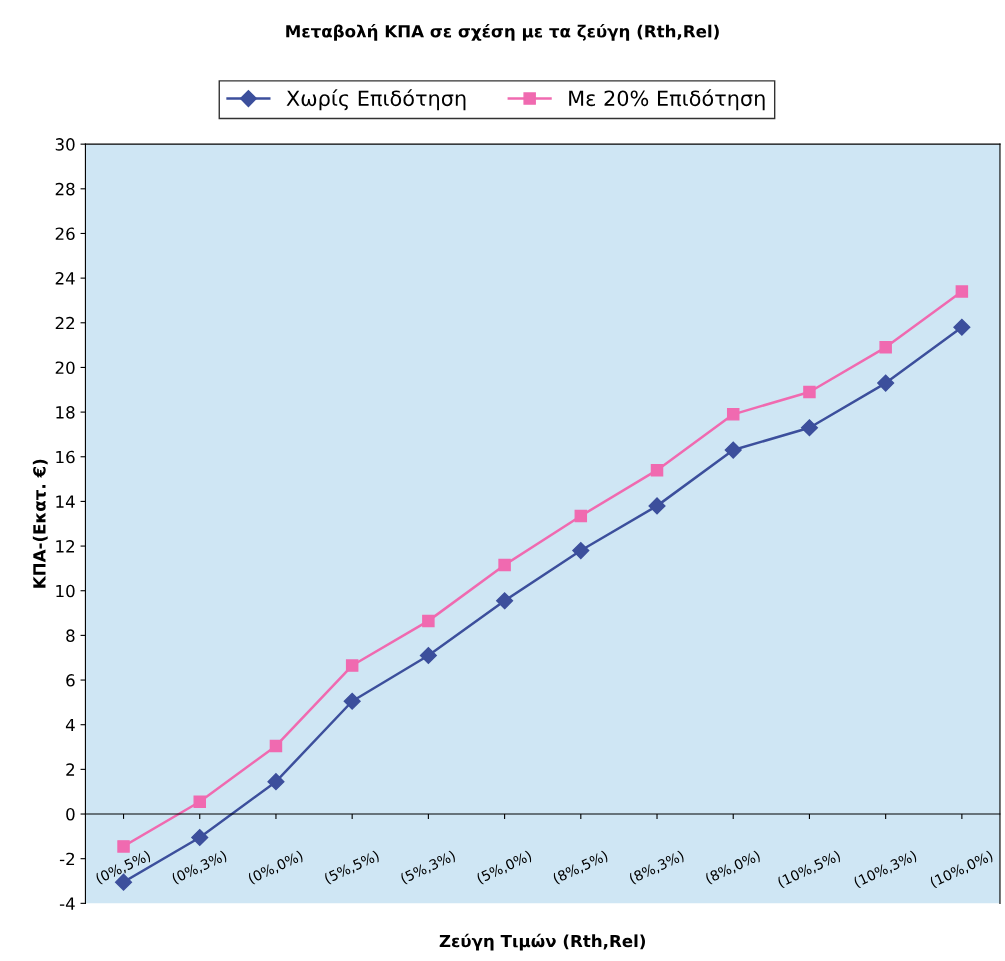 This screenshot has width=1005, height=961. I want to click on x-axis-title: Ζεύγη Τιμών (Rth,Rel), so click(542, 942).